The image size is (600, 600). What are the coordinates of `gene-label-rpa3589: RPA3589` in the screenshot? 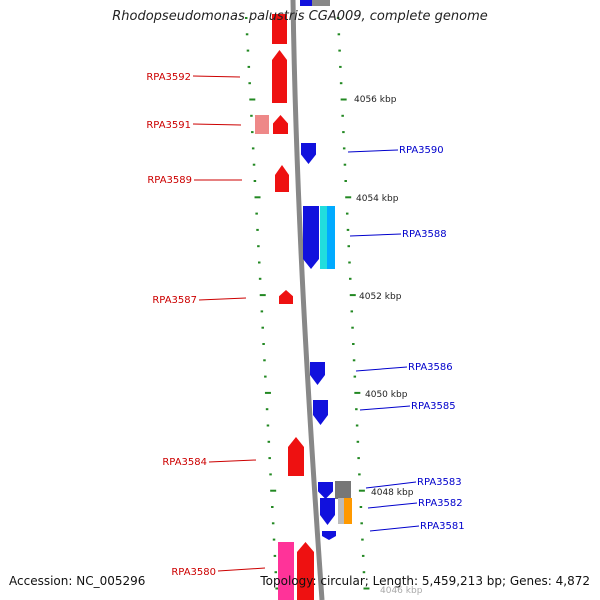 It's located at (169, 180).